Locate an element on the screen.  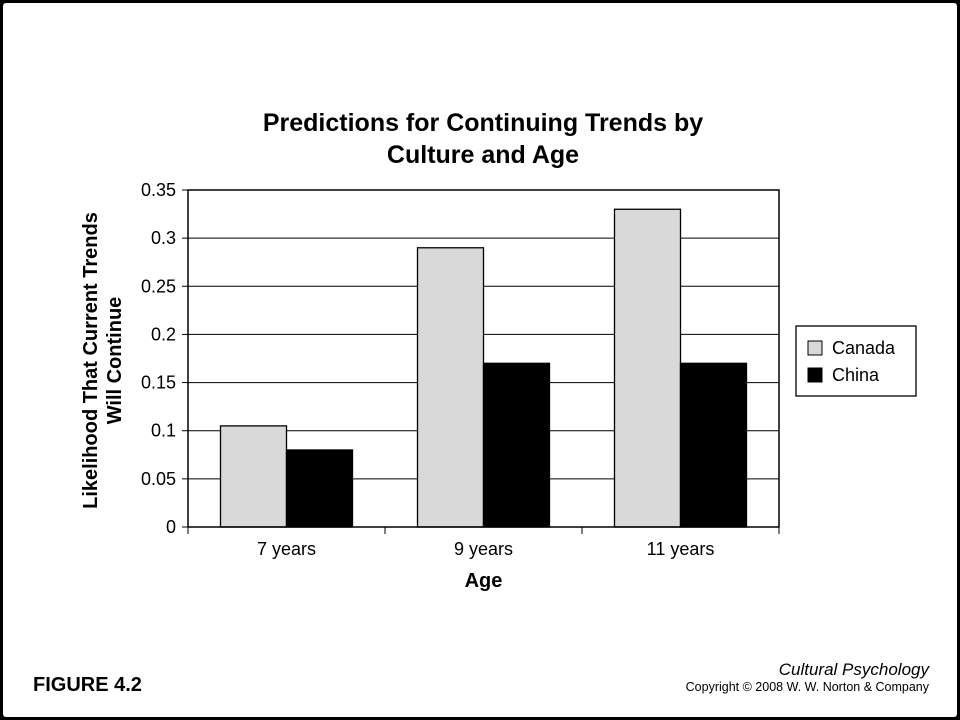
bar-china-9-years is located at coordinates (516, 445).